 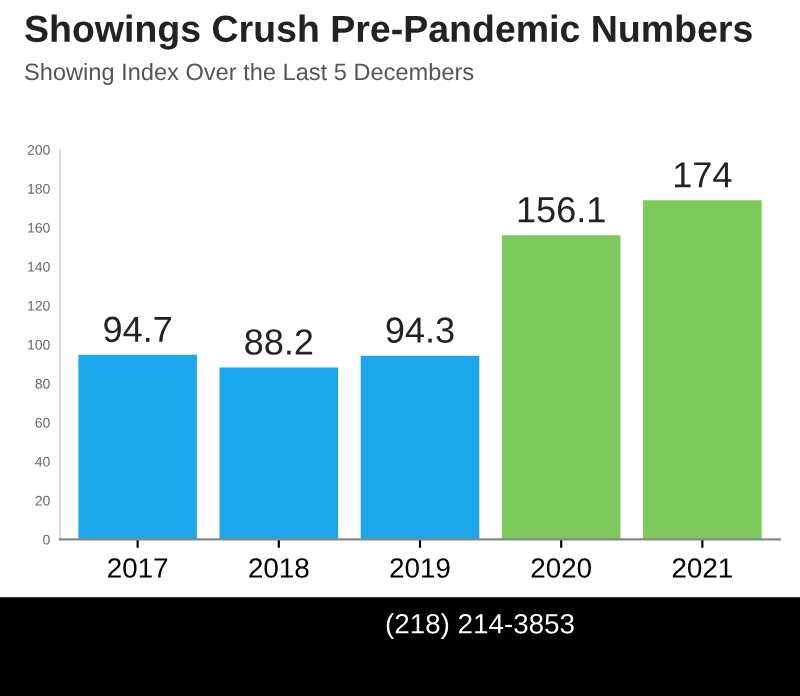 I want to click on x-tick-label: 2017, so click(x=138, y=568).